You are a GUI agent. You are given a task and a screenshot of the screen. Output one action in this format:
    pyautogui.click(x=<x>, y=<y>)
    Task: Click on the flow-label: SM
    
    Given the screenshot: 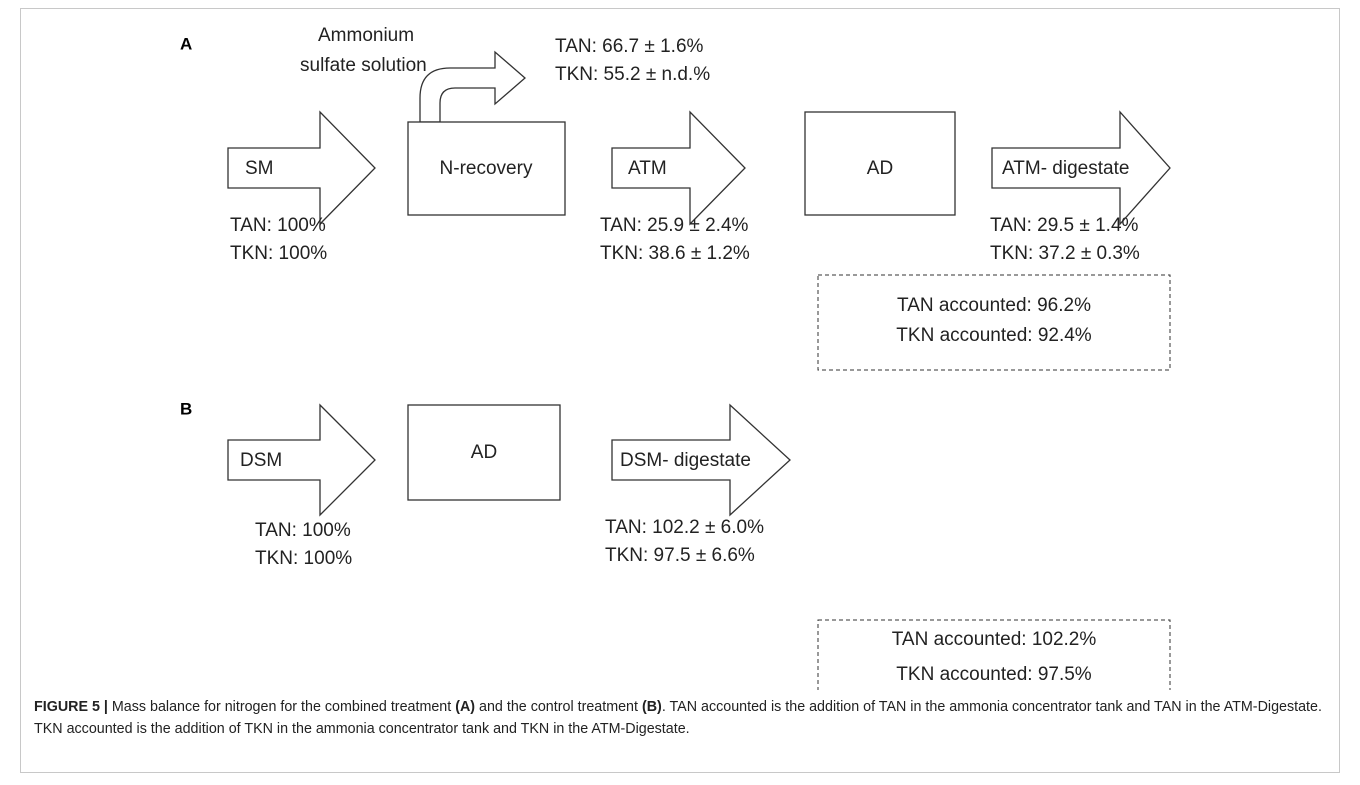 What is the action you would take?
    pyautogui.click(x=259, y=168)
    